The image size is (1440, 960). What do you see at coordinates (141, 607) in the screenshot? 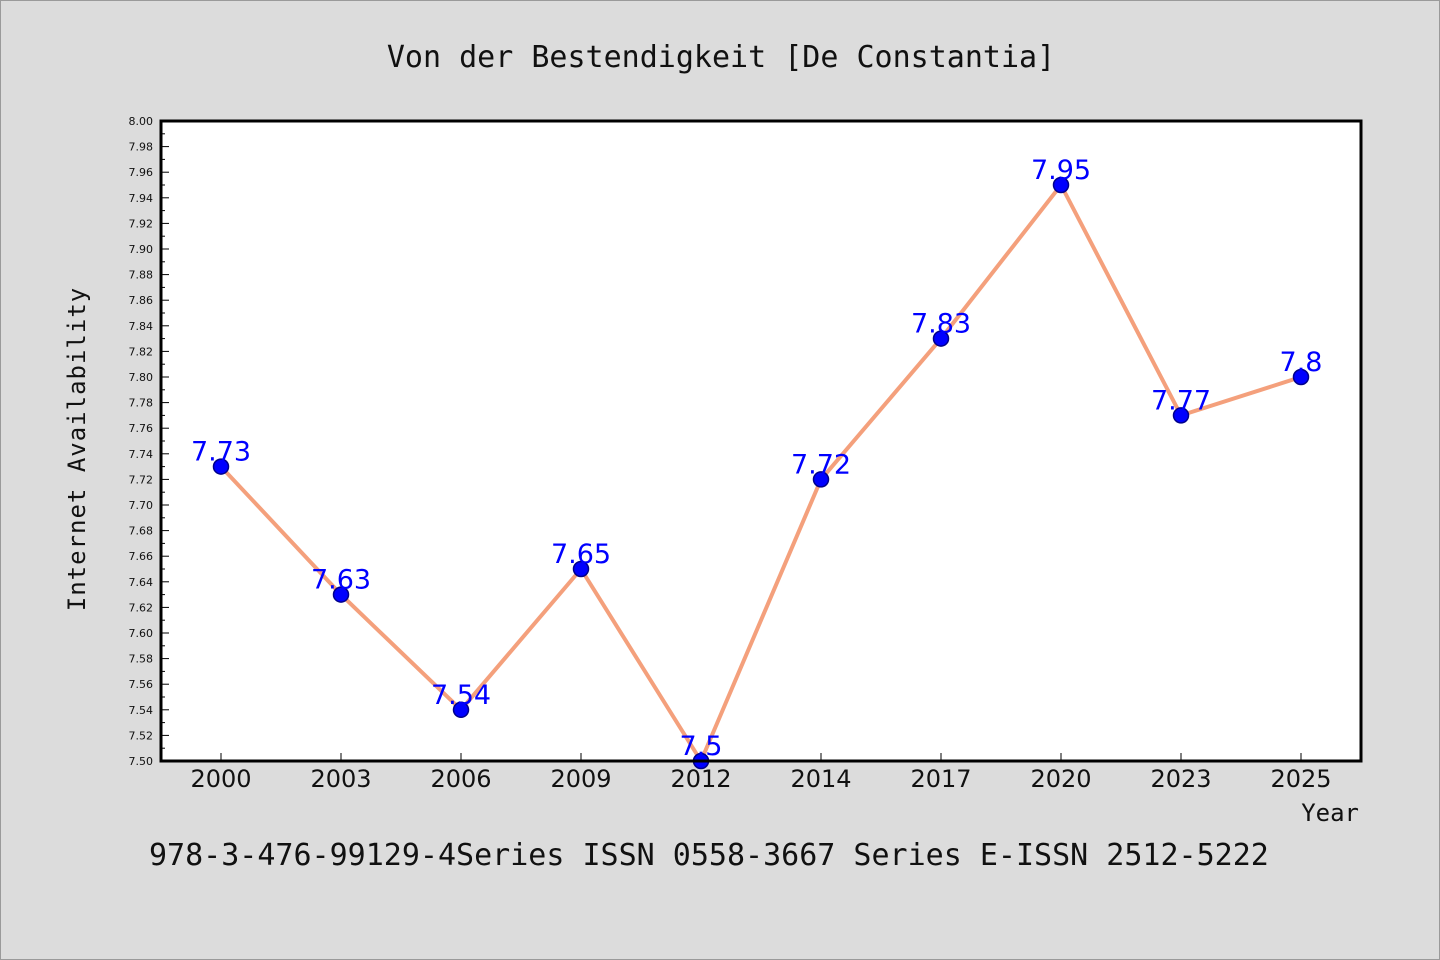
I see `y-tick-label: 7.62` at bounding box center [141, 607].